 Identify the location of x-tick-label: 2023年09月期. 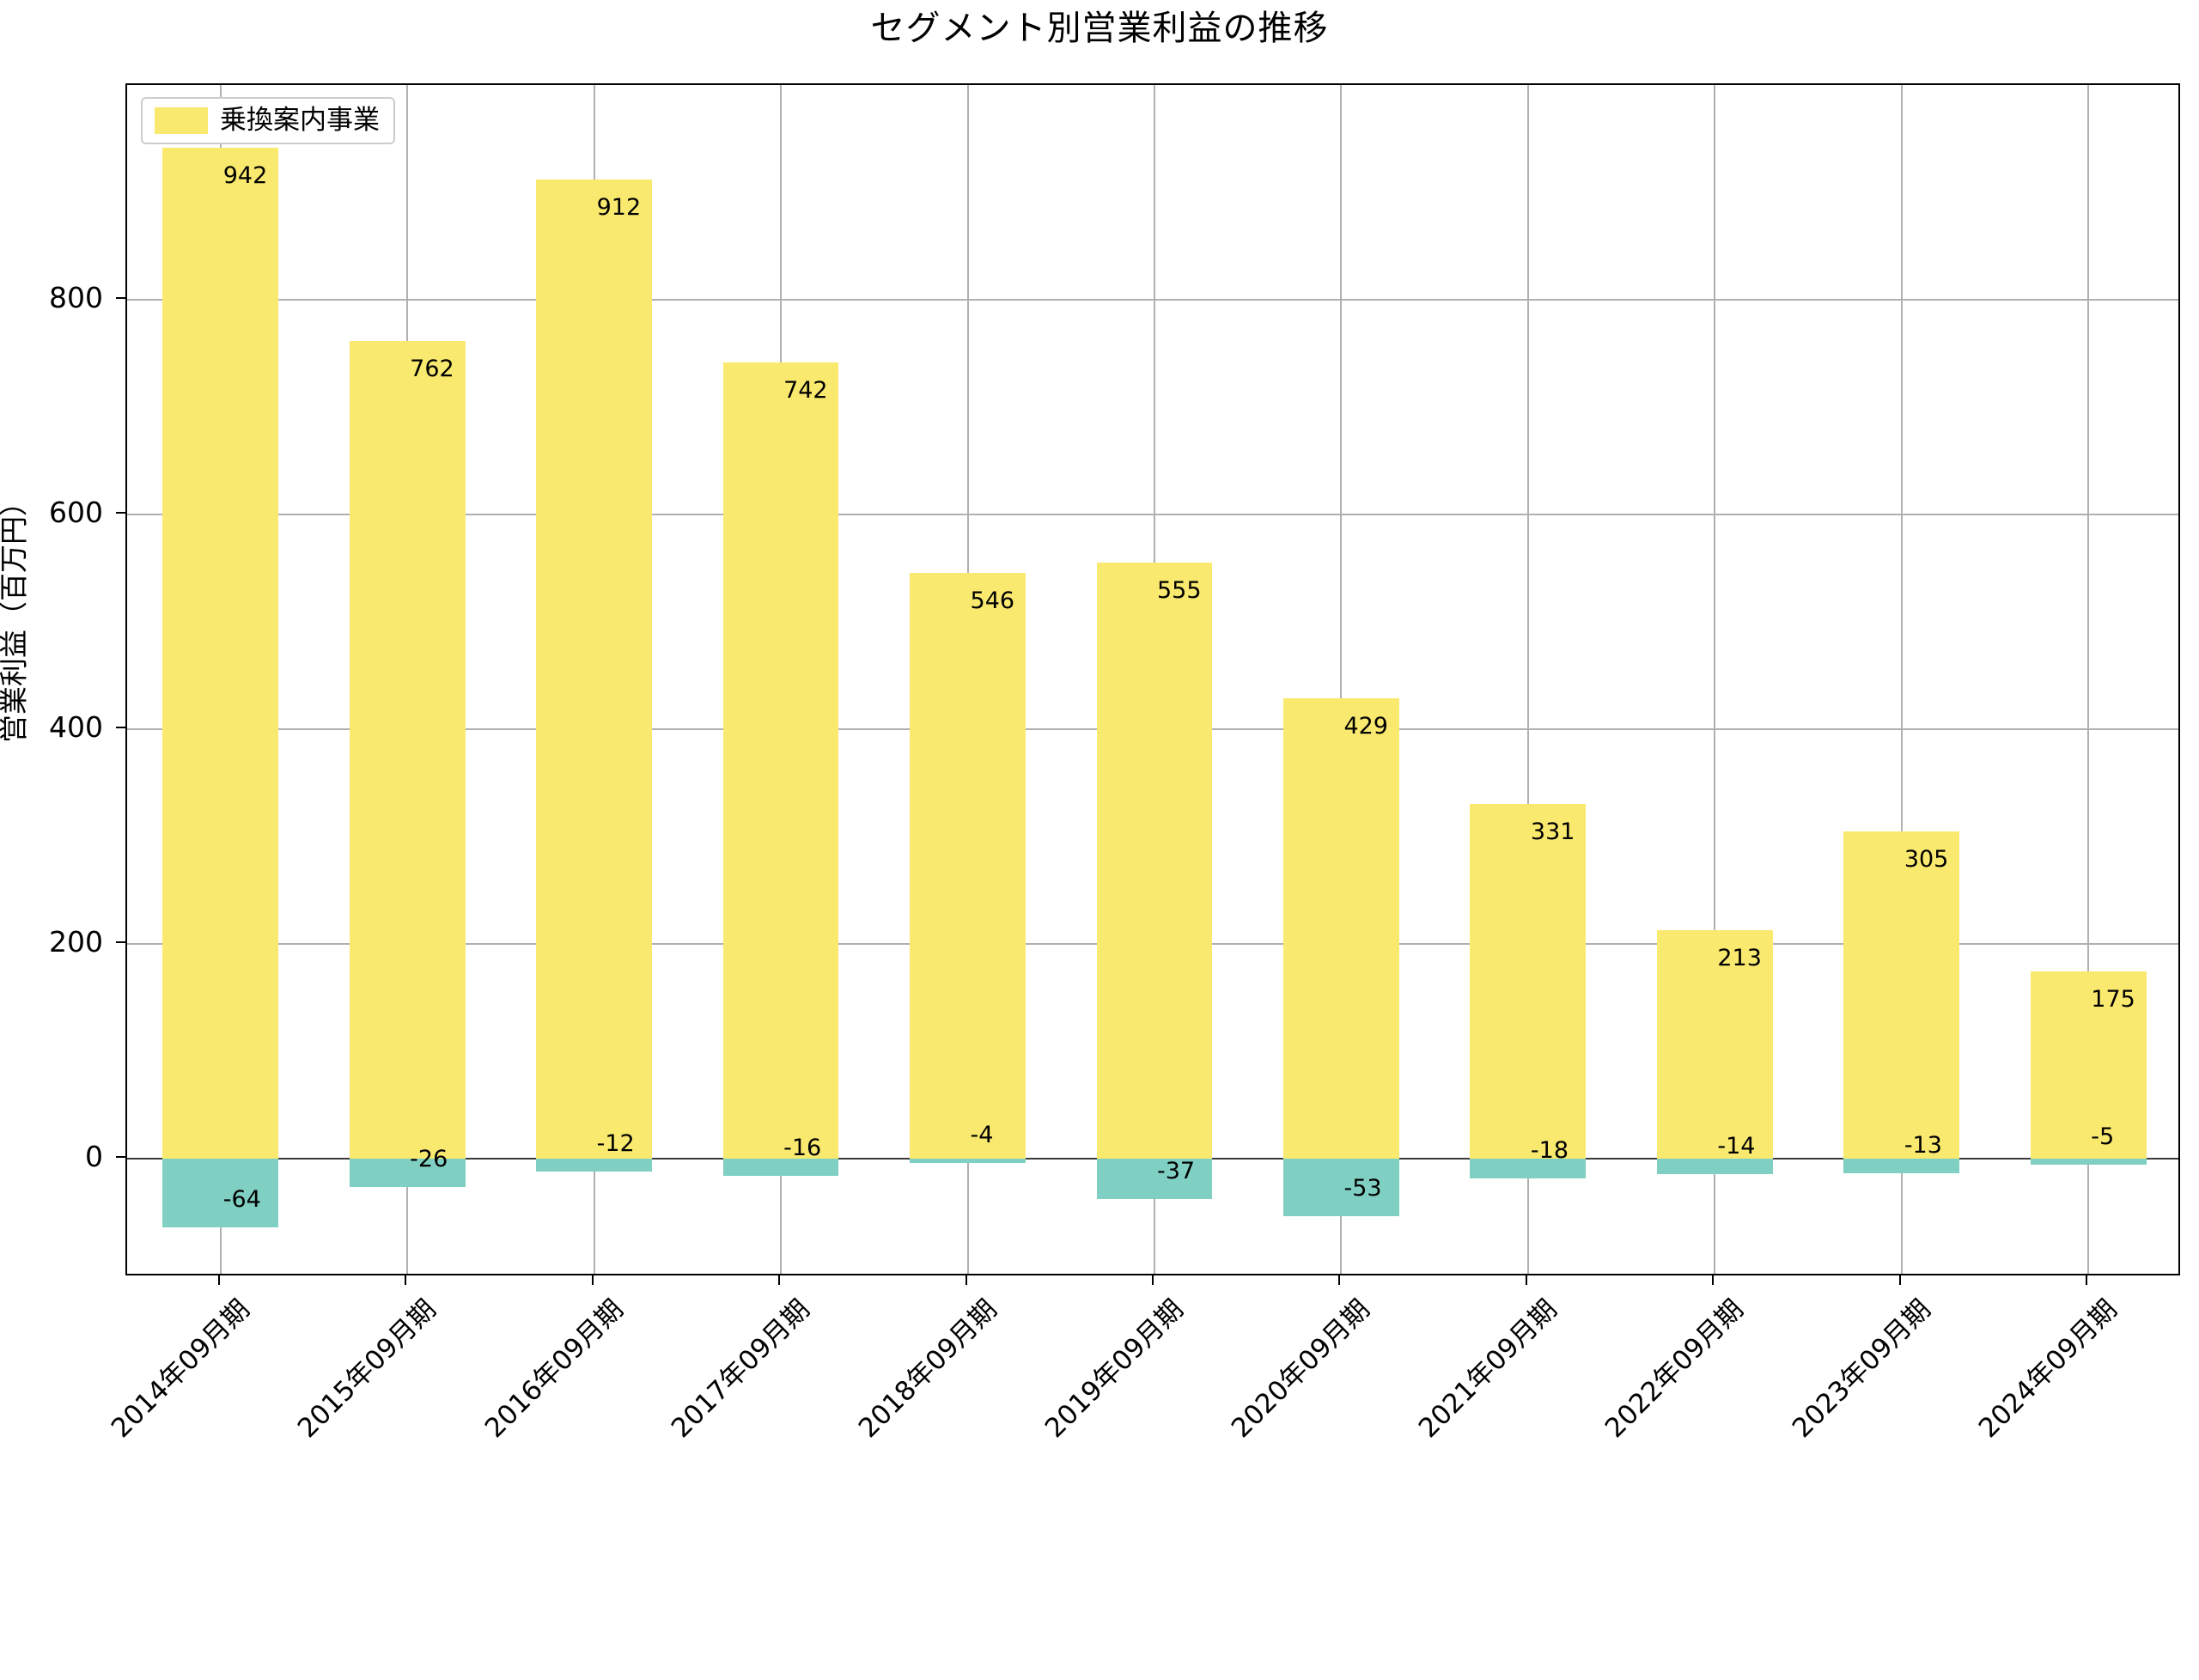
(1861, 1369).